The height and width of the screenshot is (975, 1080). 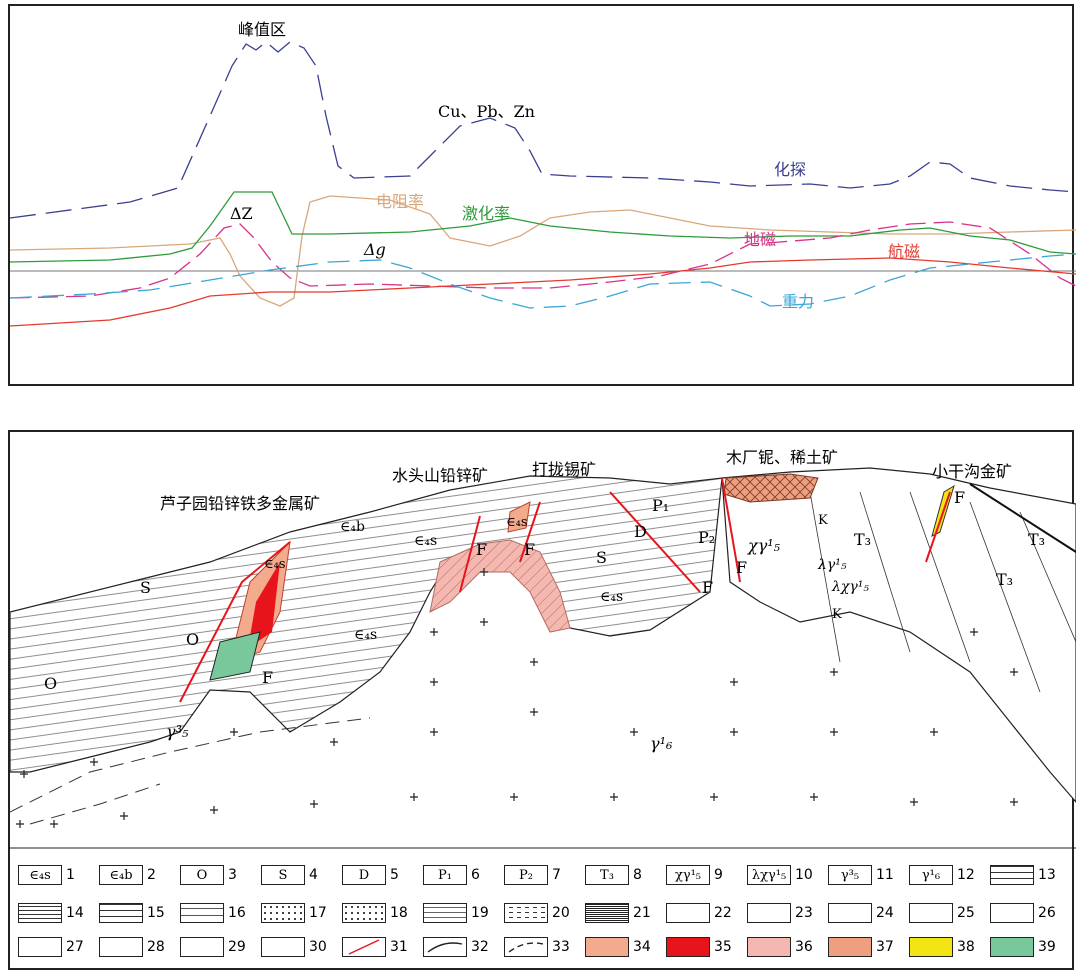 I want to click on peak-zone-label: 峰值区, so click(x=262, y=29).